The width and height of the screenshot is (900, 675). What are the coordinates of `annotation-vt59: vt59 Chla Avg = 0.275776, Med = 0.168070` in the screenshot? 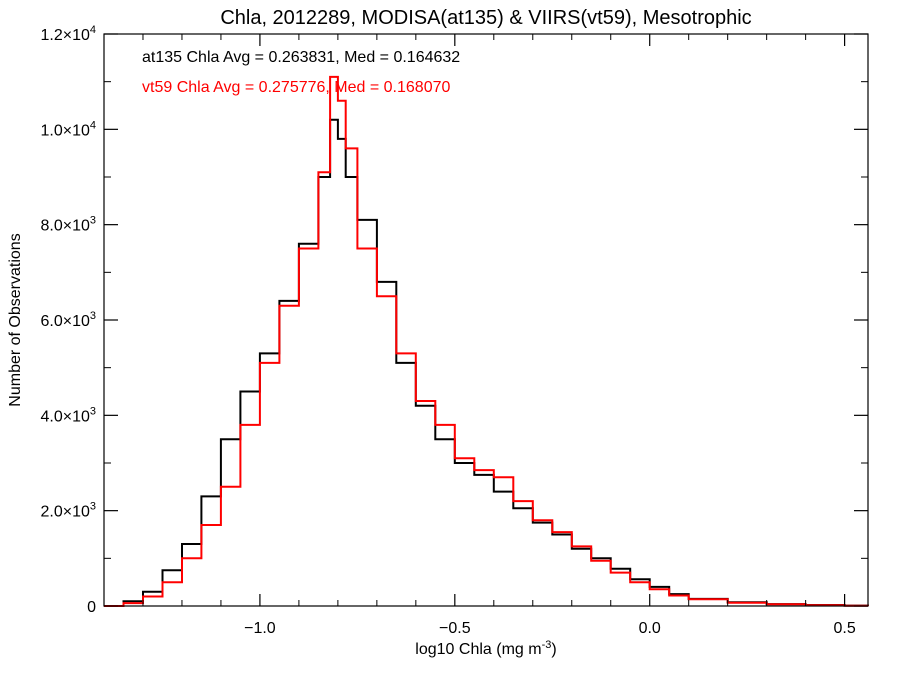 It's located at (296, 87).